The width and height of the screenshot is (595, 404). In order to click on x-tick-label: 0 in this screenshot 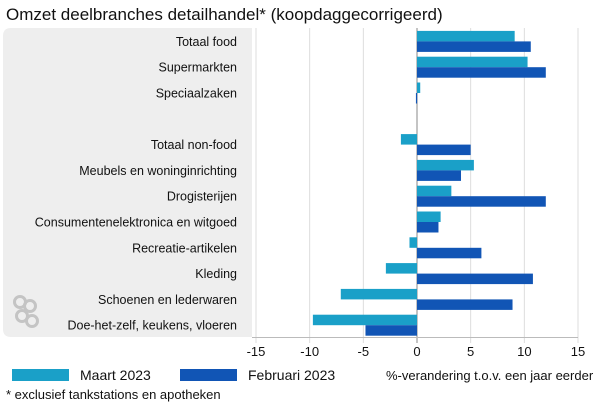, I will do `click(416, 351)`.